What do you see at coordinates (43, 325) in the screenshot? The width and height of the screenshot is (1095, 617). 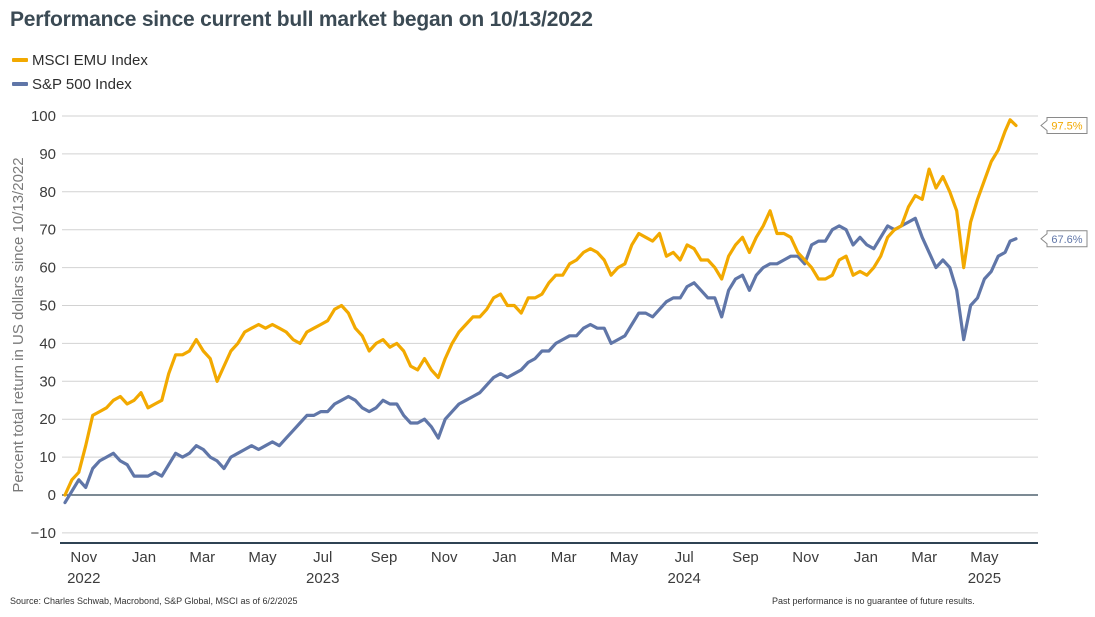 I see `y-axis-ticks: −10 0 10 20 30 40 50 60 70 80 90 100` at bounding box center [43, 325].